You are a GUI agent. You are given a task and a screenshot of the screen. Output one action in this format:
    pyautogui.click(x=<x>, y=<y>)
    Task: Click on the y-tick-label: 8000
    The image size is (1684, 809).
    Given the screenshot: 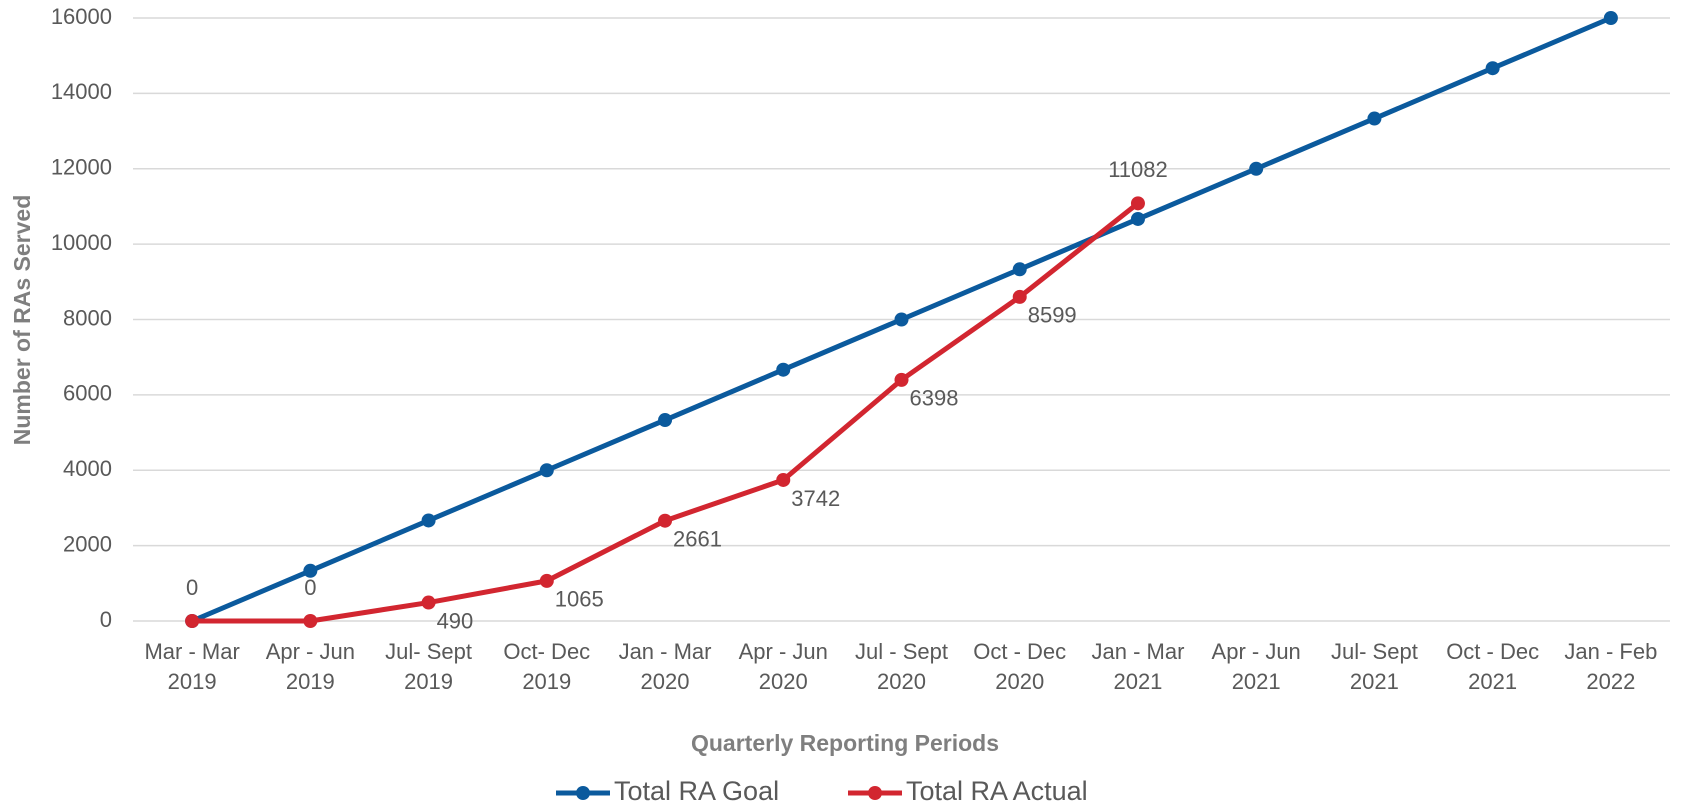 What is the action you would take?
    pyautogui.click(x=87, y=317)
    